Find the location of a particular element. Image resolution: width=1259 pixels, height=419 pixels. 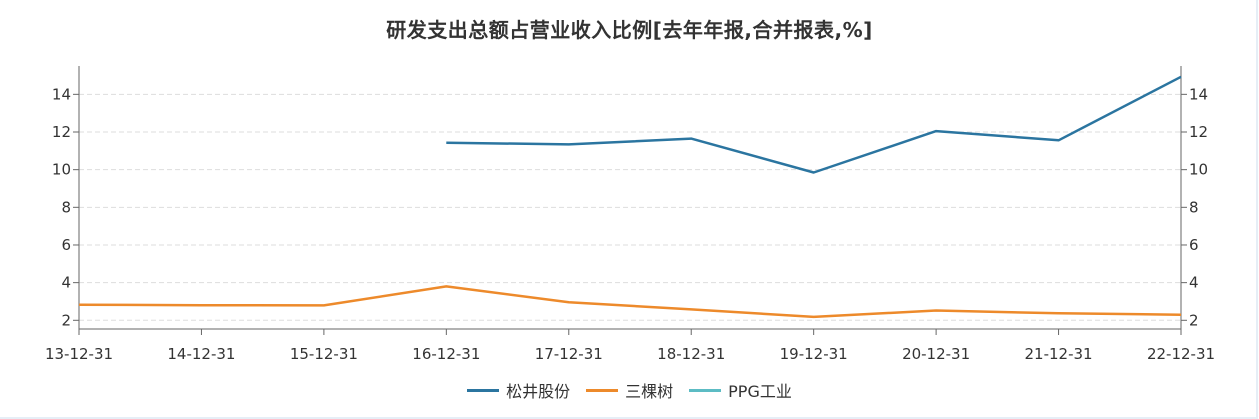

legend-label: PPG工业 is located at coordinates (760, 391).